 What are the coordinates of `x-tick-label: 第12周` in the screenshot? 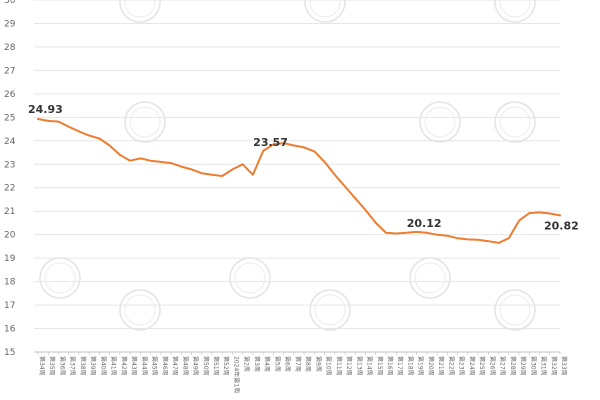 It's located at (349, 366).